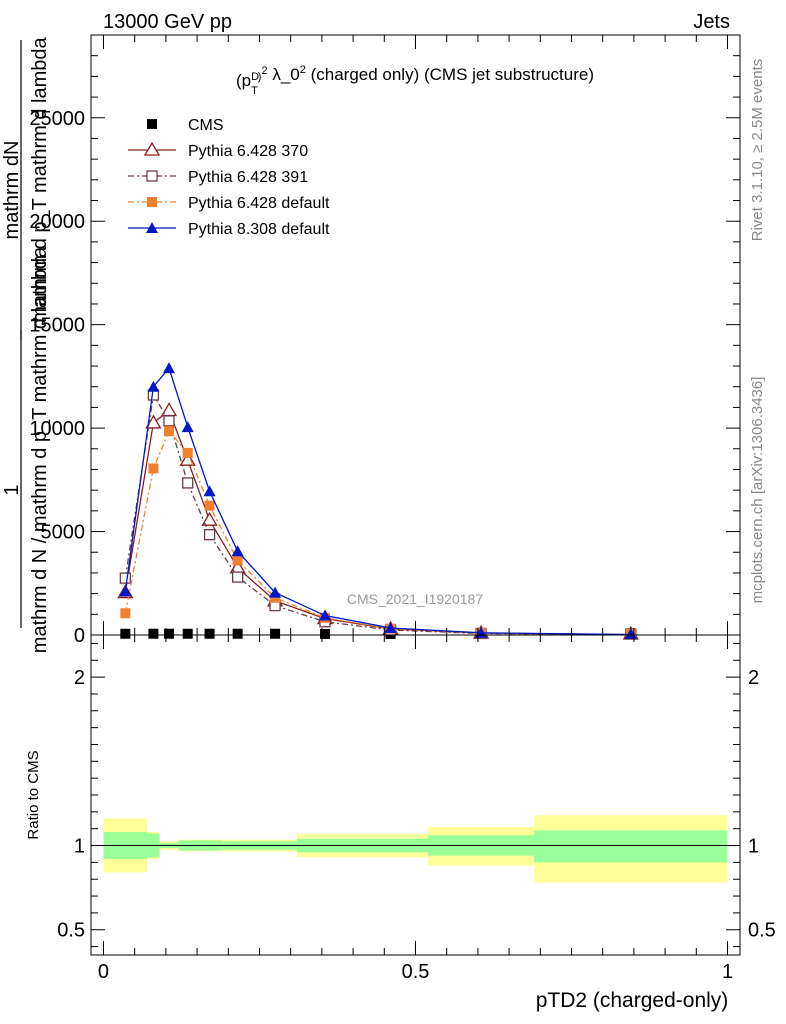 The height and width of the screenshot is (1024, 786). What do you see at coordinates (167, 22) in the screenshot?
I see `header-energy: 13000 GeV pp` at bounding box center [167, 22].